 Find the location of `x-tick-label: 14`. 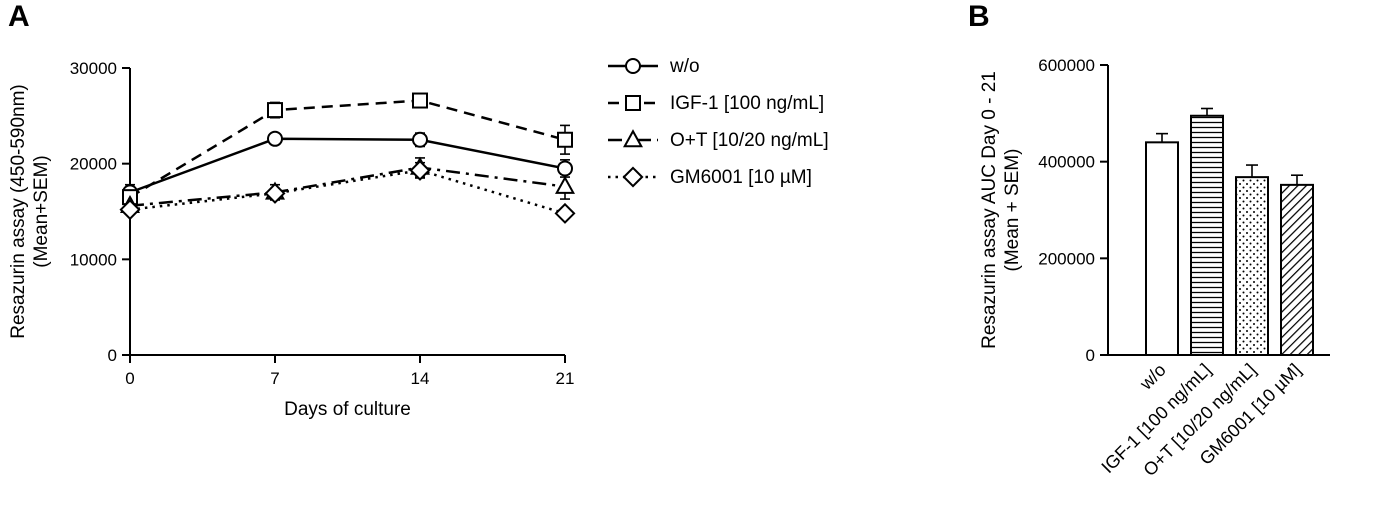

x-tick-label: 14 is located at coordinates (420, 378).